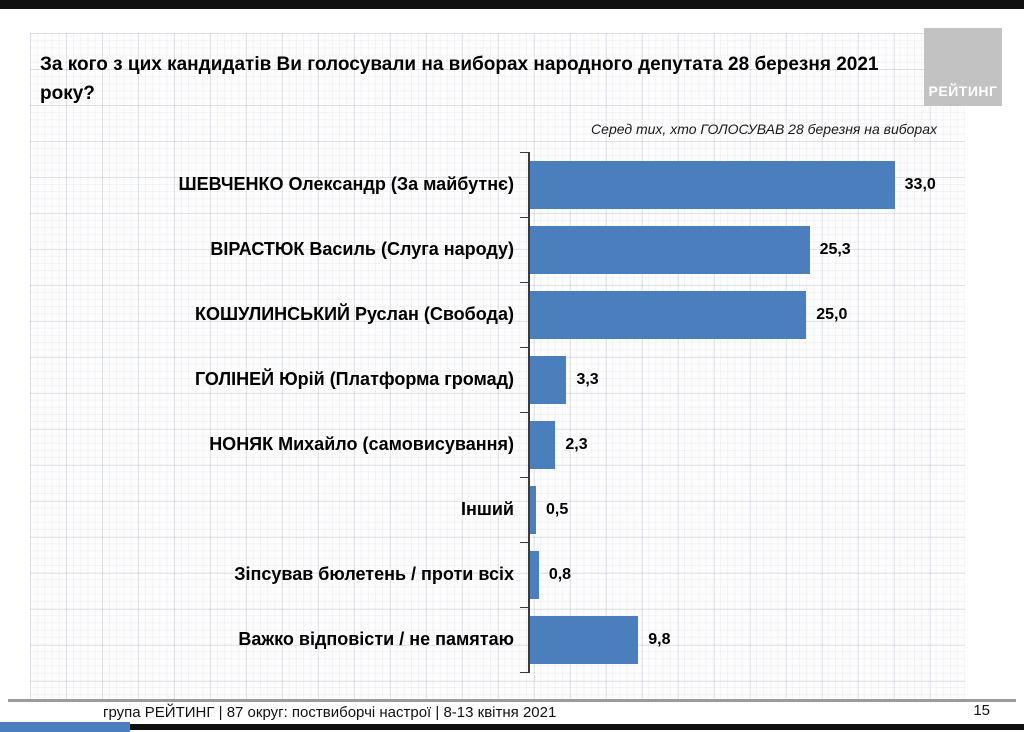 The image size is (1024, 732). Describe the element at coordinates (557, 509) in the screenshot. I see `value-label: 0,5` at that location.